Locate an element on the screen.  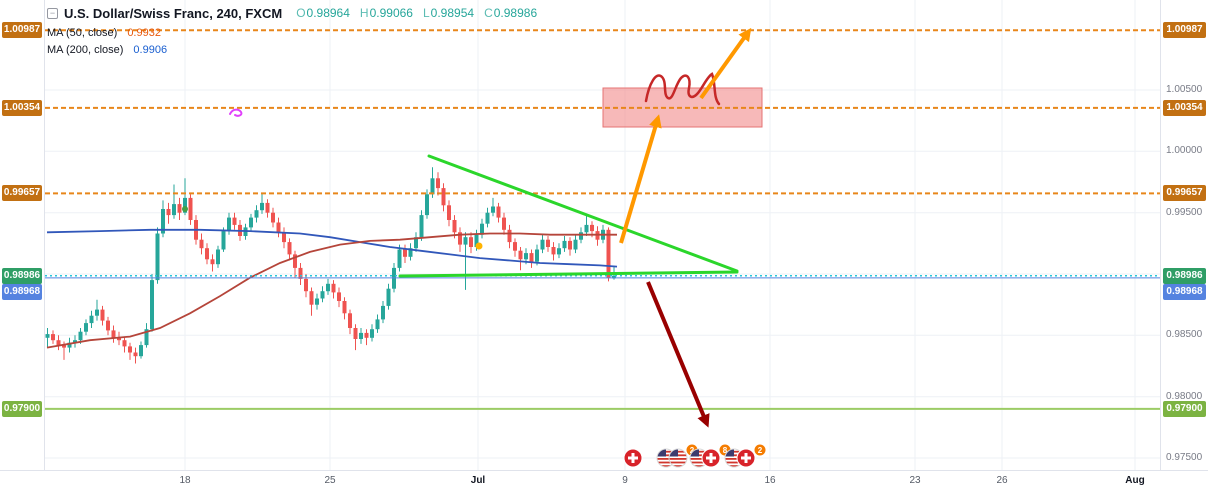
open-label: O is located at coordinates (301, 13).